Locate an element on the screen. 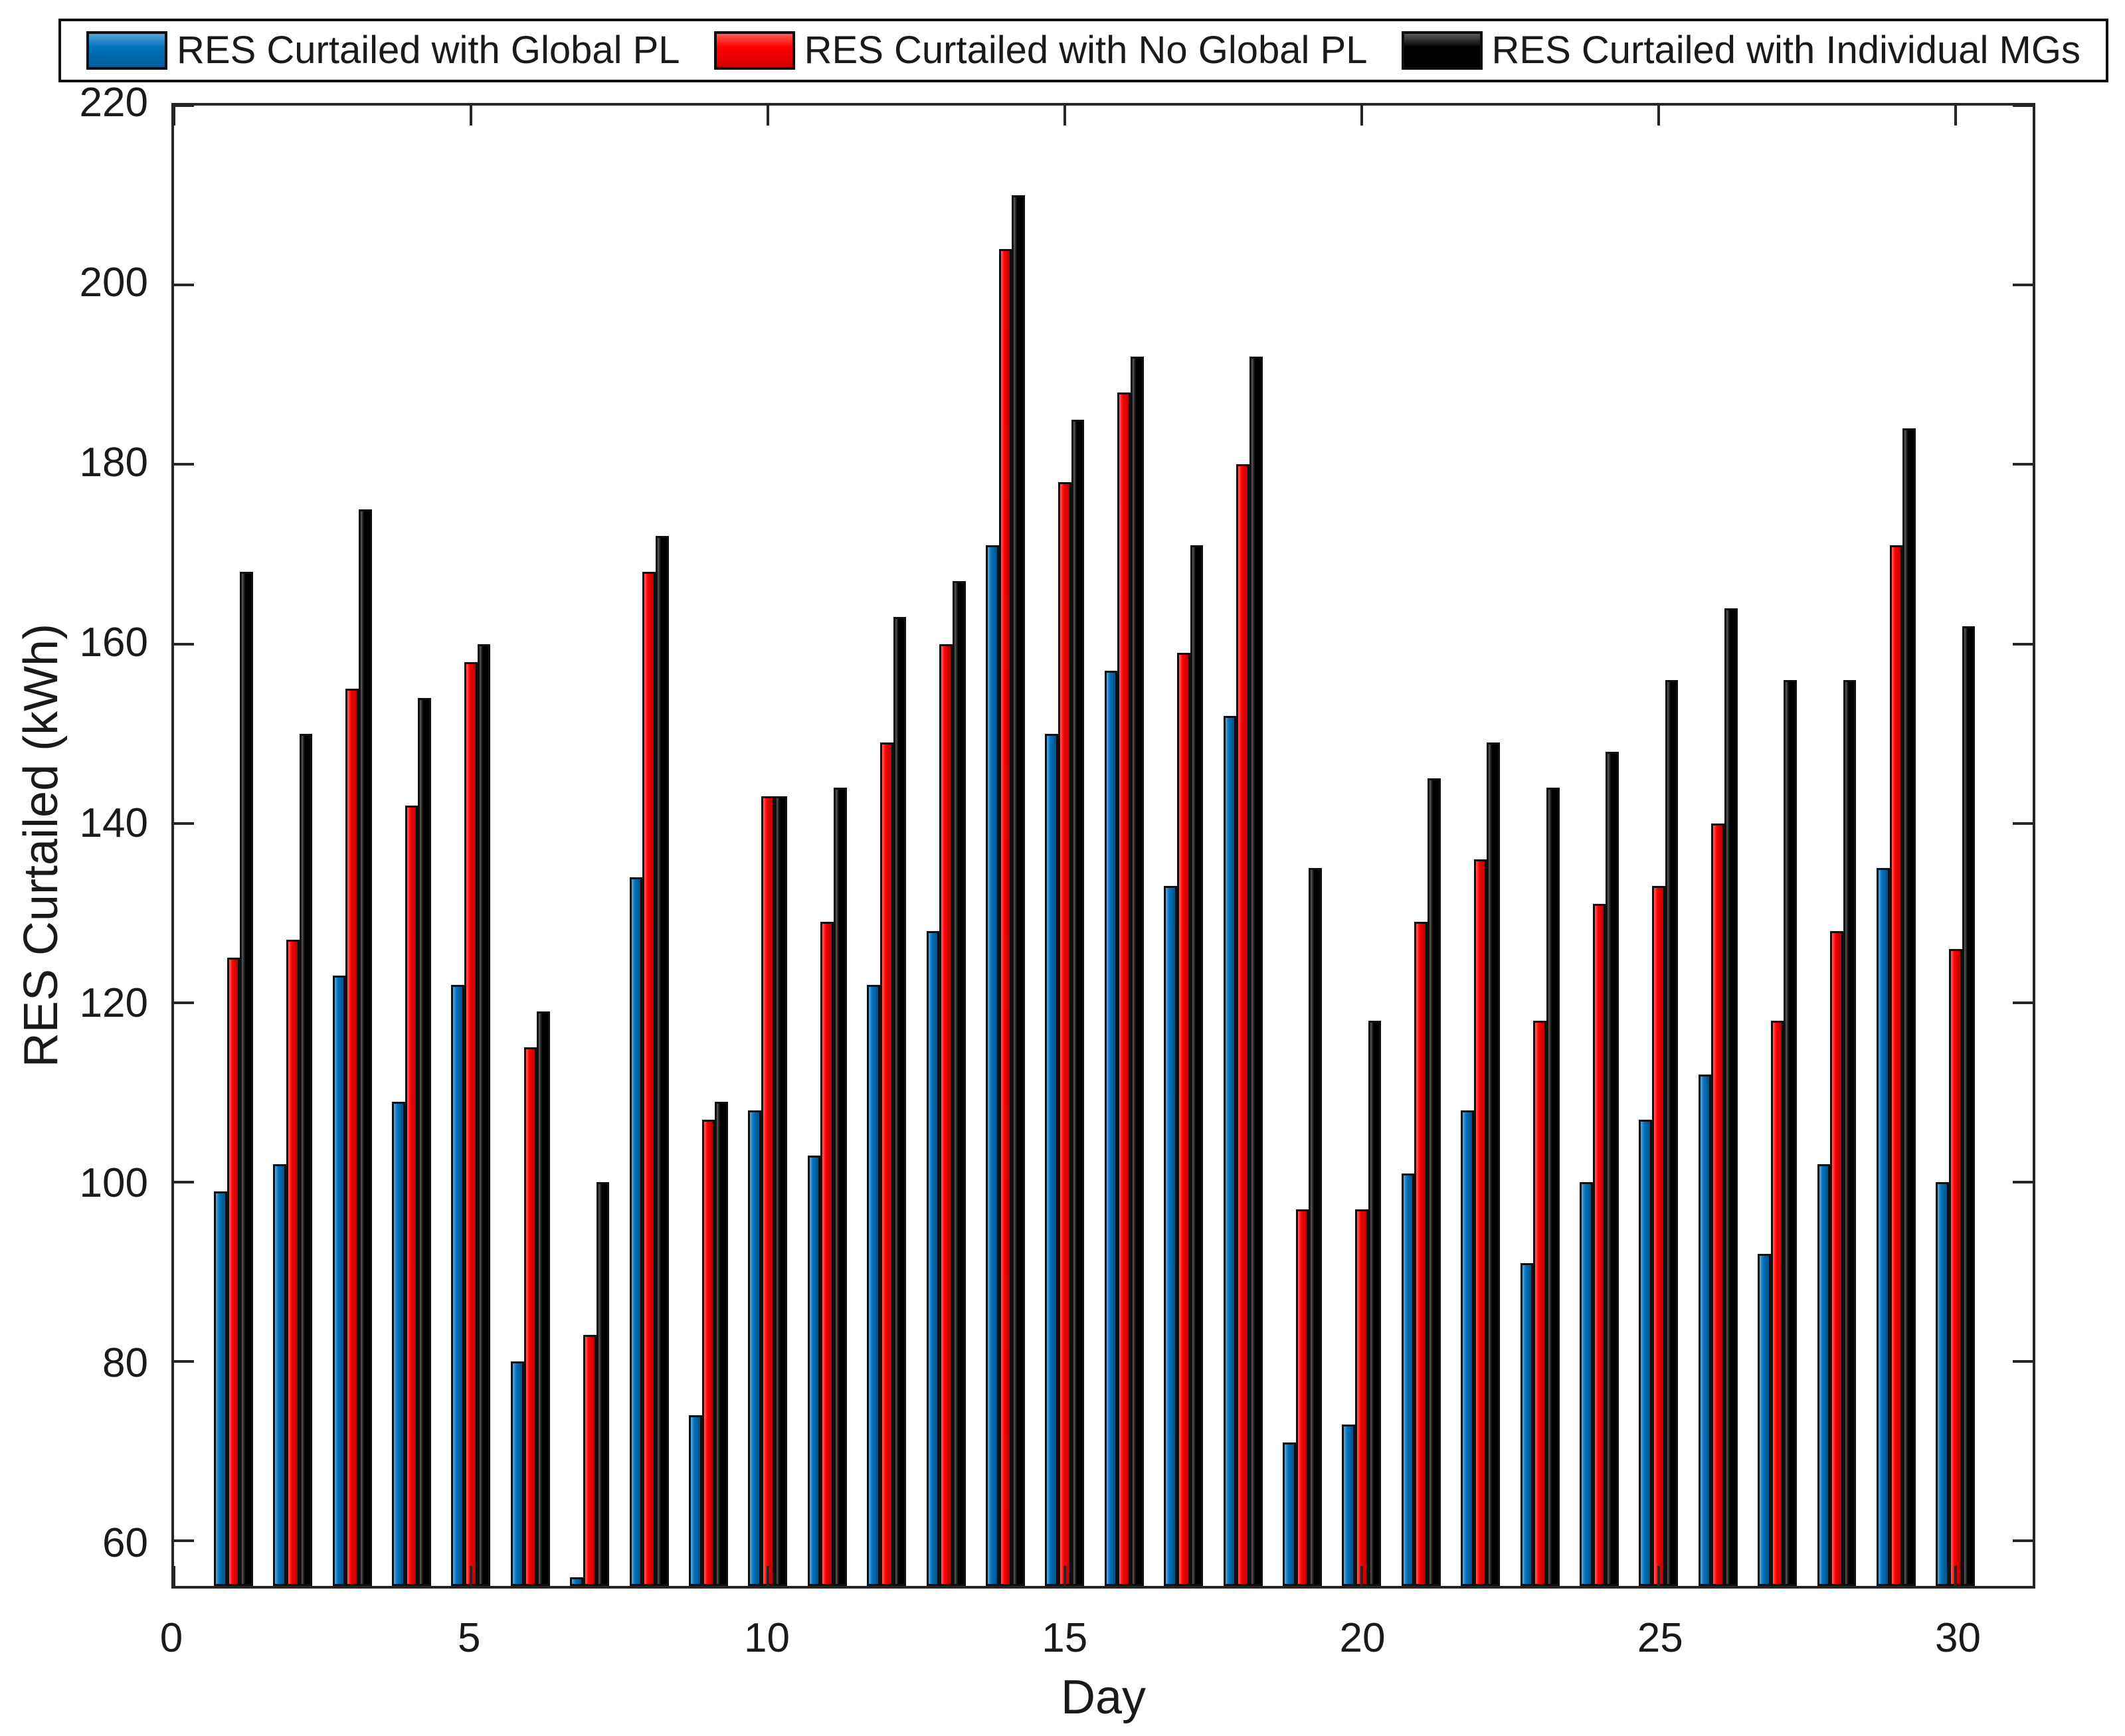  bar-day30-series1 is located at coordinates (1943, 1384).